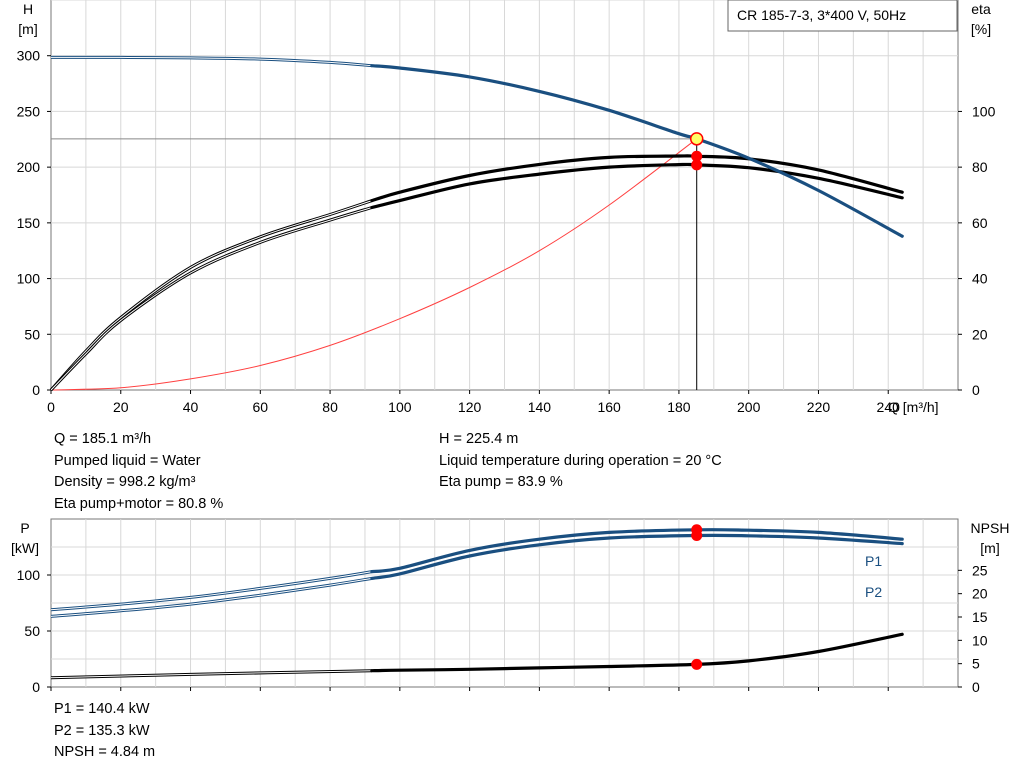 The height and width of the screenshot is (781, 1024). I want to click on x-tick-label: 100, so click(400, 407).